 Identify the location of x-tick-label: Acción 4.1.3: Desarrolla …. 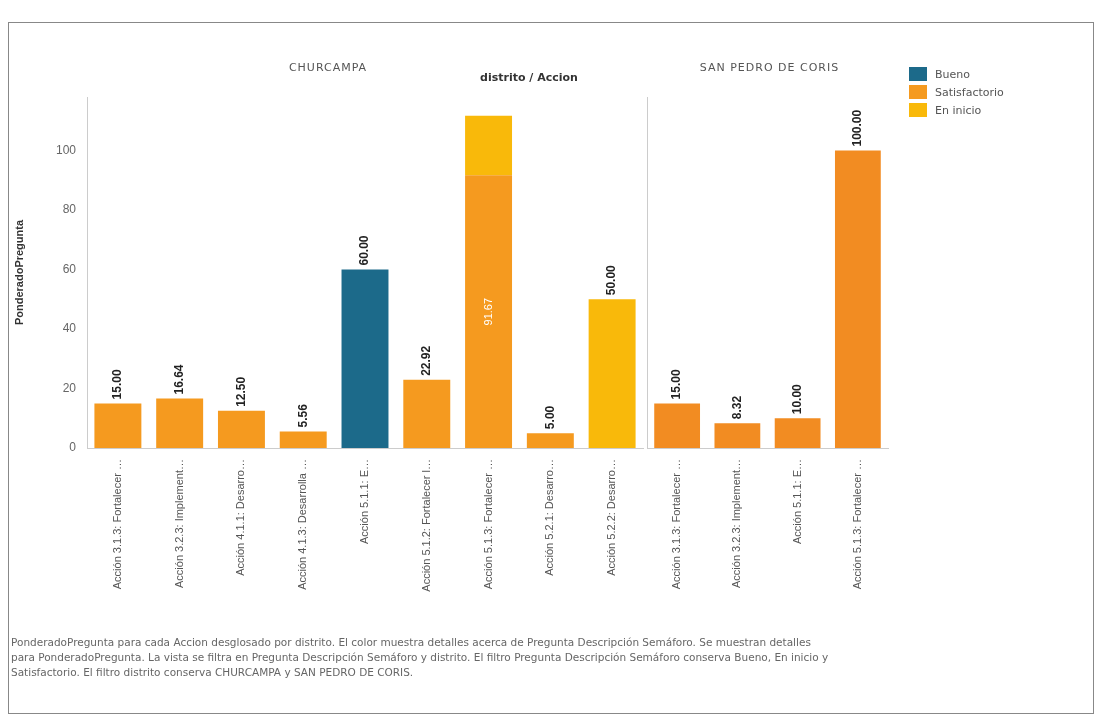
(302, 524).